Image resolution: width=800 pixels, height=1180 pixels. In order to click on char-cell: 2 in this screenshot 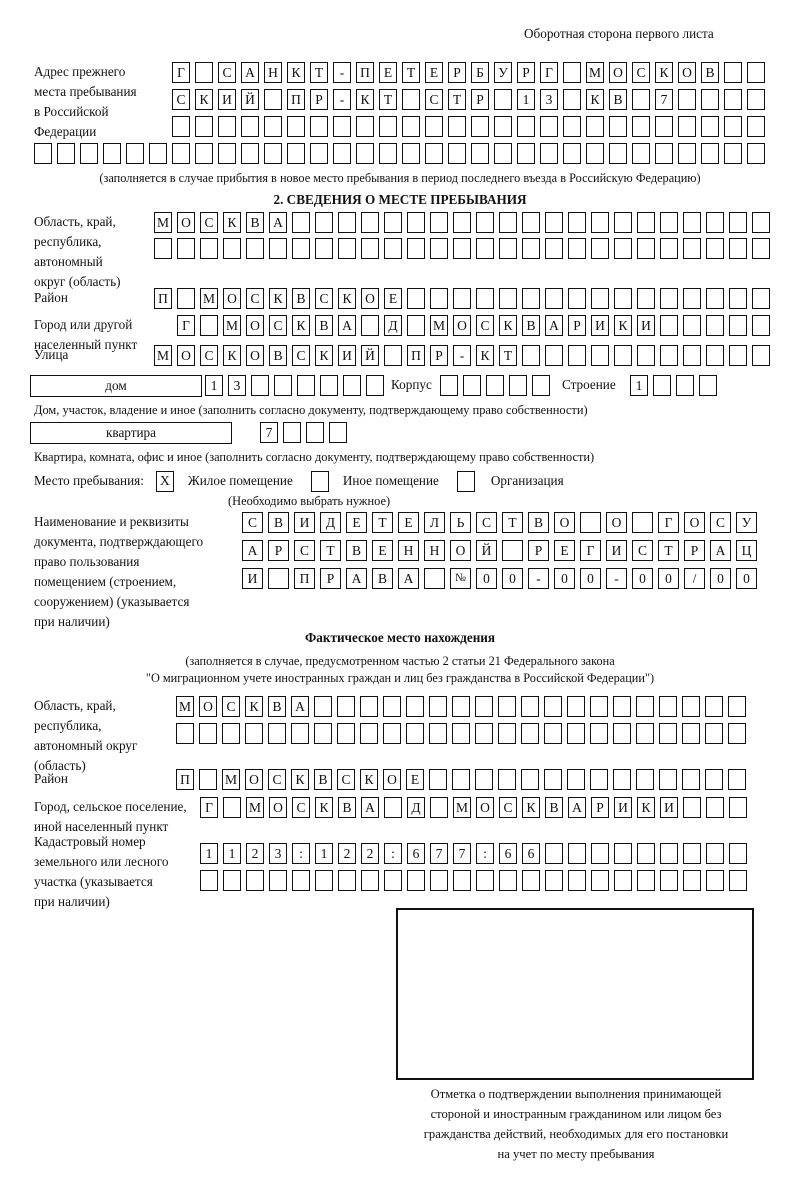, I will do `click(370, 853)`.